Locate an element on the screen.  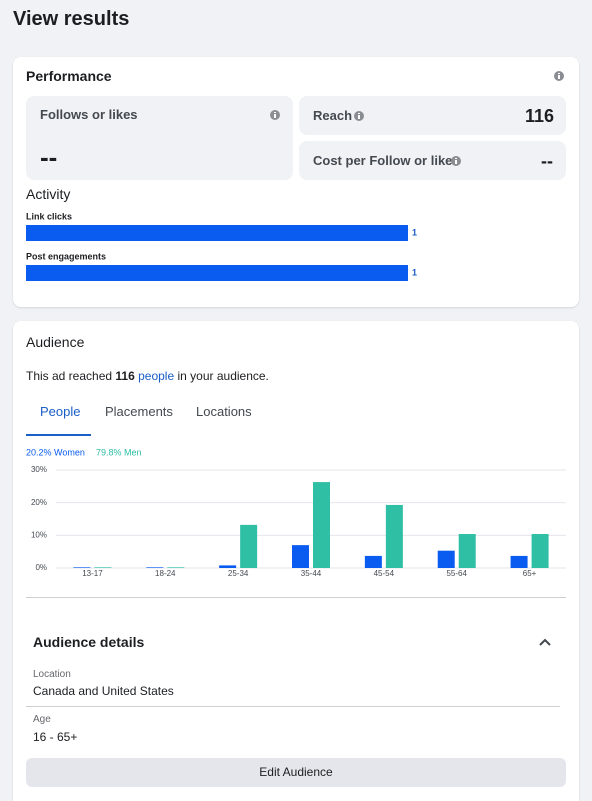
y-tick-label: 30% is located at coordinates (39, 469).